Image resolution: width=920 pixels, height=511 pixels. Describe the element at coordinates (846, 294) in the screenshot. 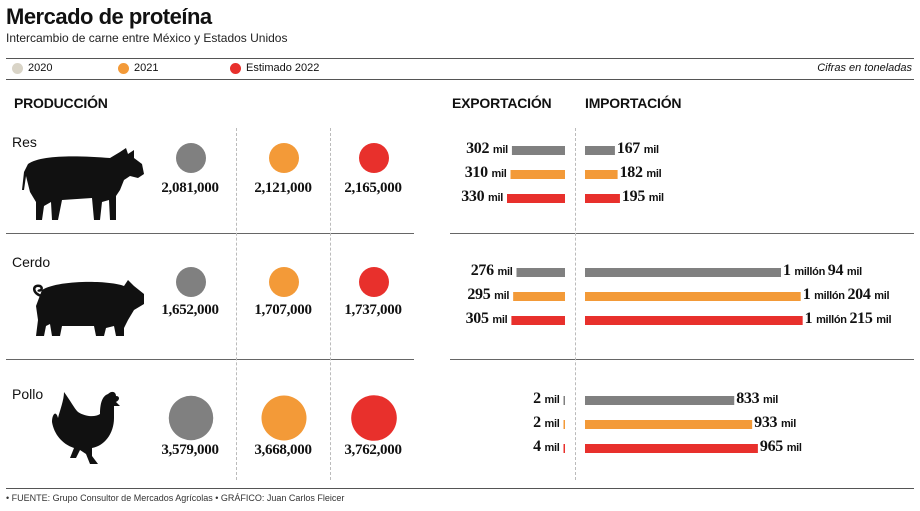

I see `import-value-label: 1 millón 204 mil` at that location.